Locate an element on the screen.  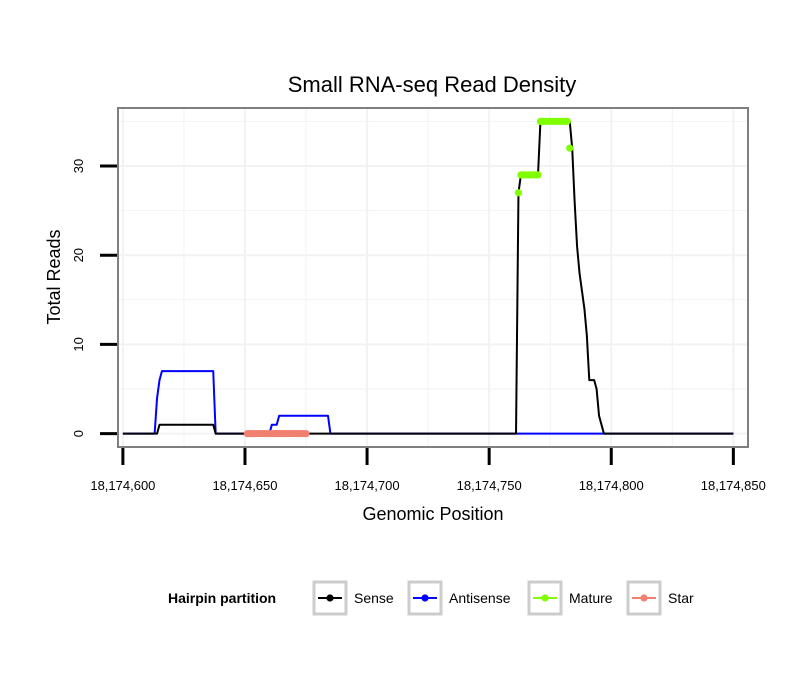
chart-title: Small RNA-seq Read Density is located at coordinates (432, 84).